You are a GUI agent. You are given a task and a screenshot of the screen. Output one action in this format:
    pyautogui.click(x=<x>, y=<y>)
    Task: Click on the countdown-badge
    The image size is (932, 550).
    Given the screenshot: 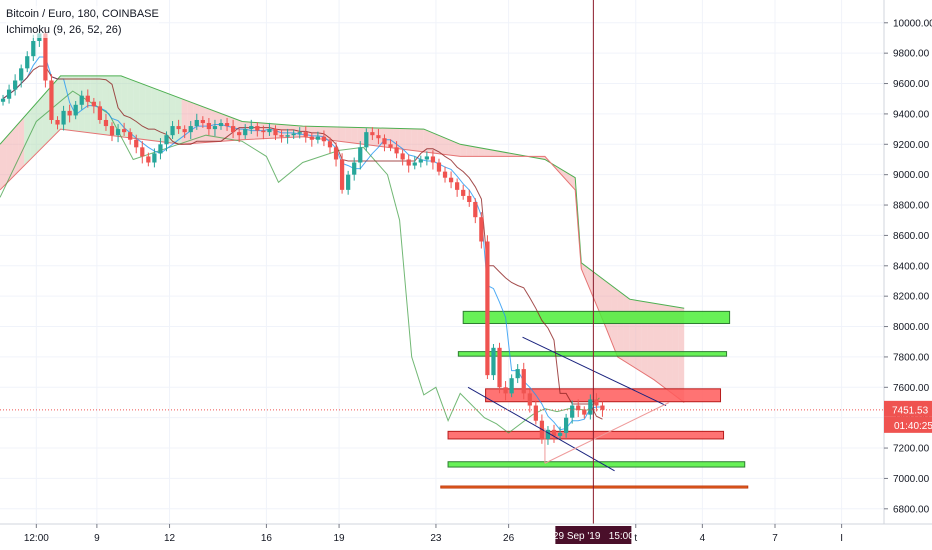 What is the action you would take?
    pyautogui.click(x=908, y=424)
    